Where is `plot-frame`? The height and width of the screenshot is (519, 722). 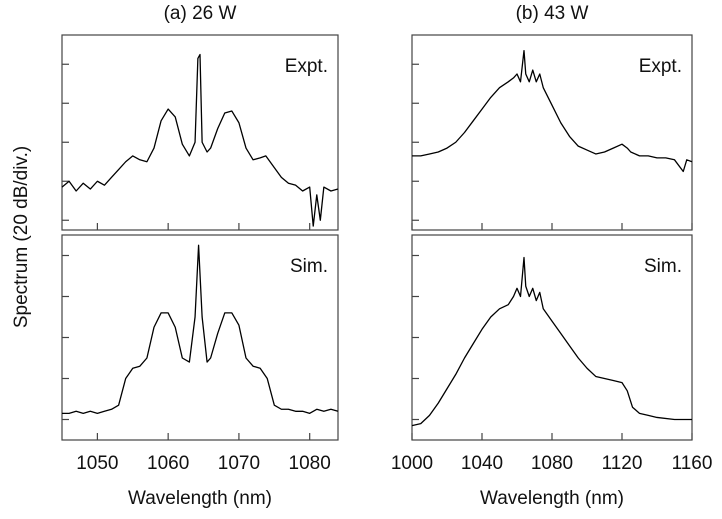 plot-frame is located at coordinates (200, 132).